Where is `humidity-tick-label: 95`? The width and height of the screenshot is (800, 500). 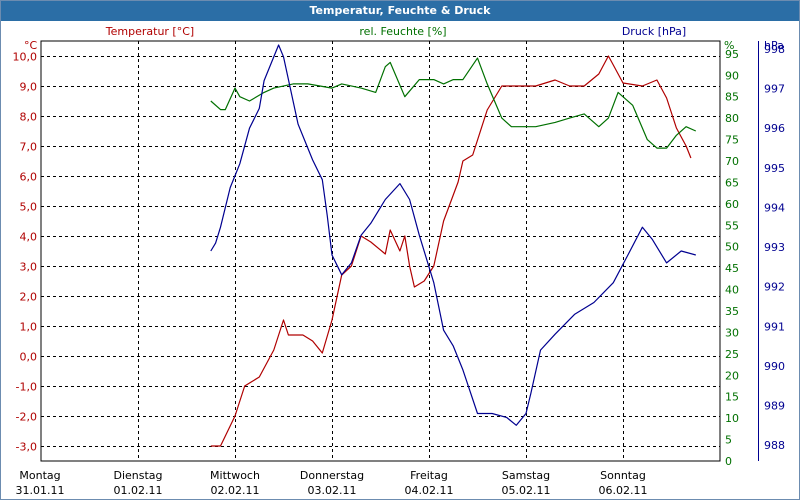
humidity-tick-label: 95 is located at coordinates (732, 54).